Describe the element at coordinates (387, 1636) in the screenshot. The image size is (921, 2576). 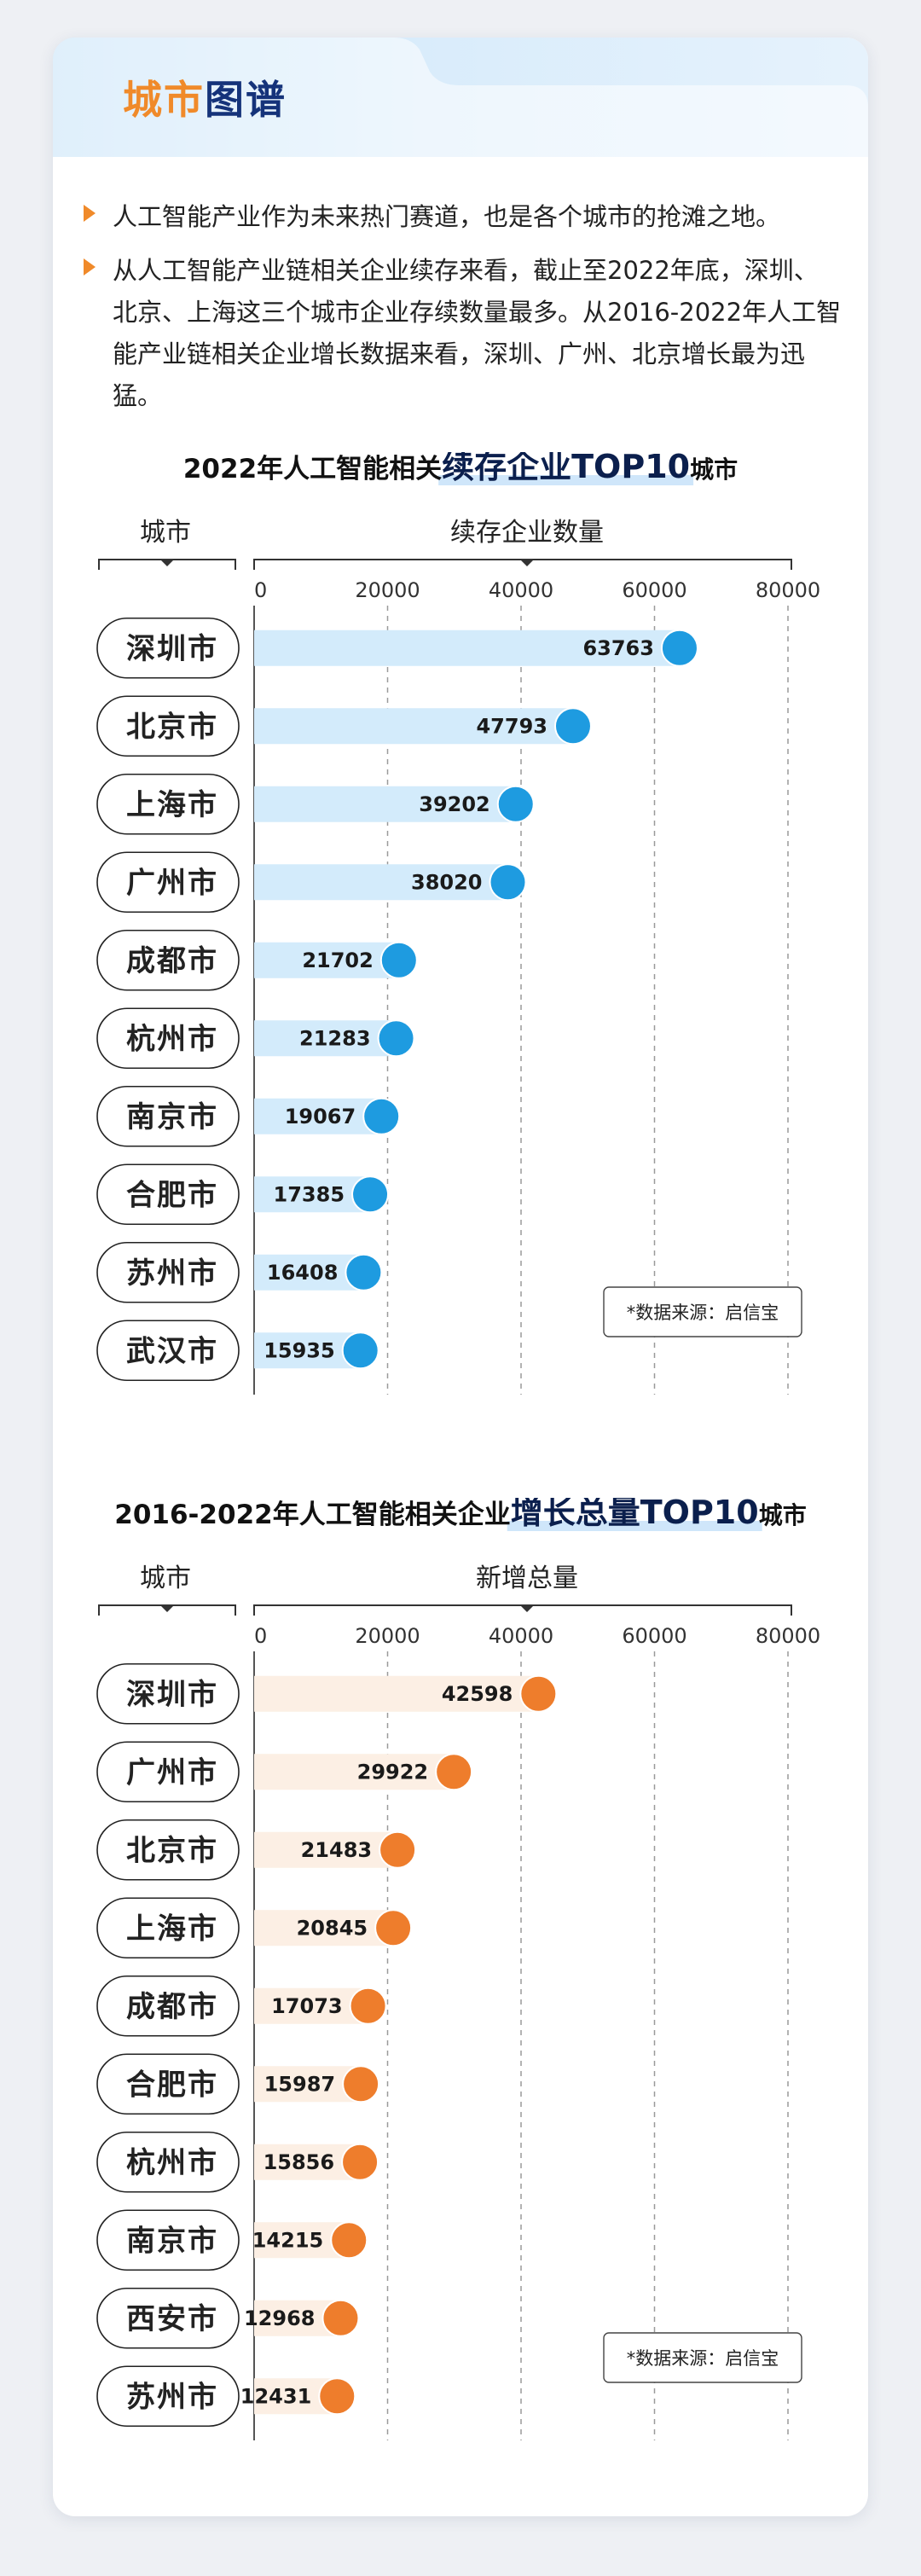
I see `x-tick-label: 20000` at that location.